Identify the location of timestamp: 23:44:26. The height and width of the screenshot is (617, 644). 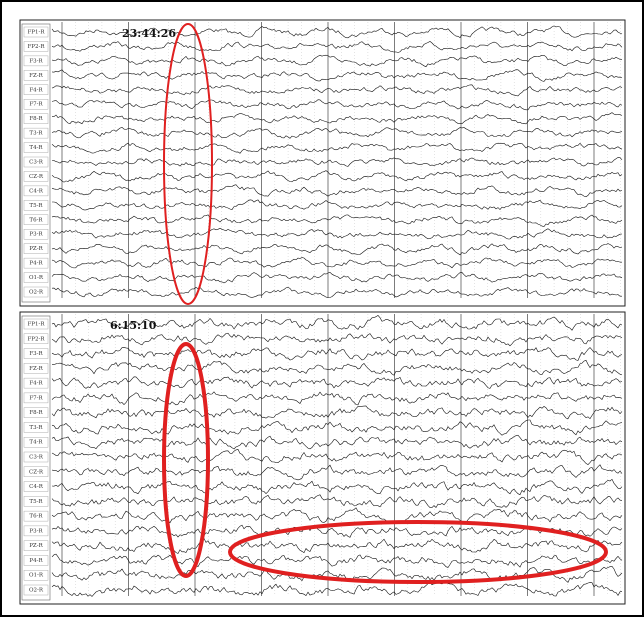
(149, 33).